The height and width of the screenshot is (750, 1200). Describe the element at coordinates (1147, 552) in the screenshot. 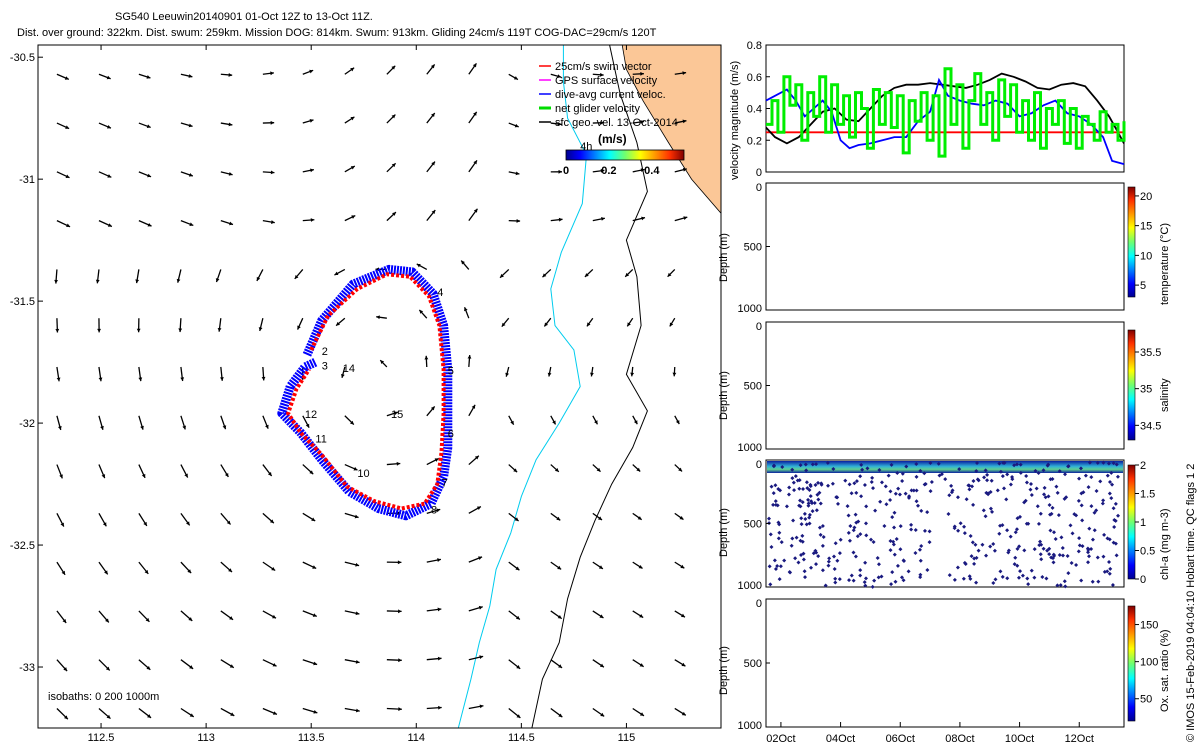

I see `colorbar-tick-label: 0.5` at that location.